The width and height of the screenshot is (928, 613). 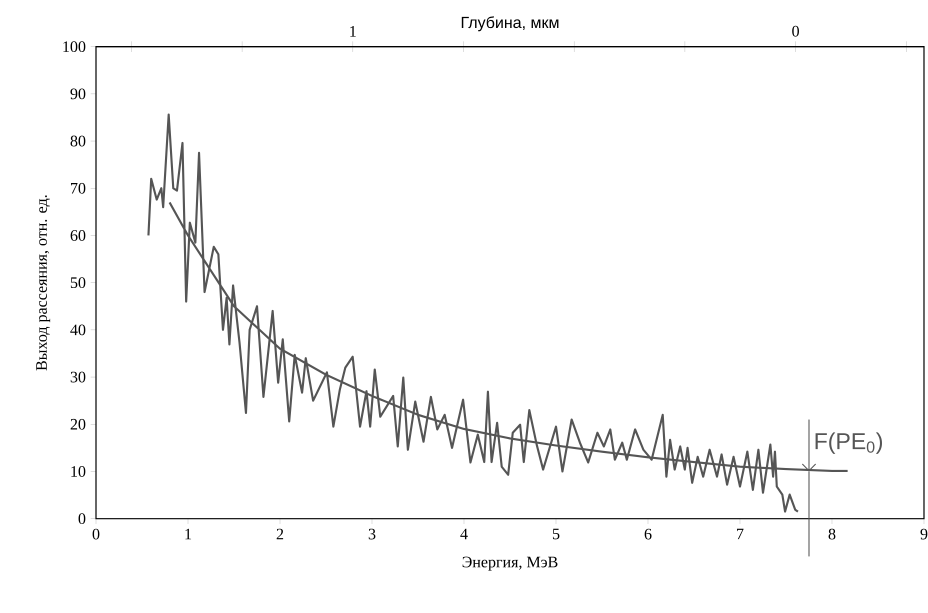 I want to click on x-axis-title: Энергия, МэВ, so click(x=510, y=563).